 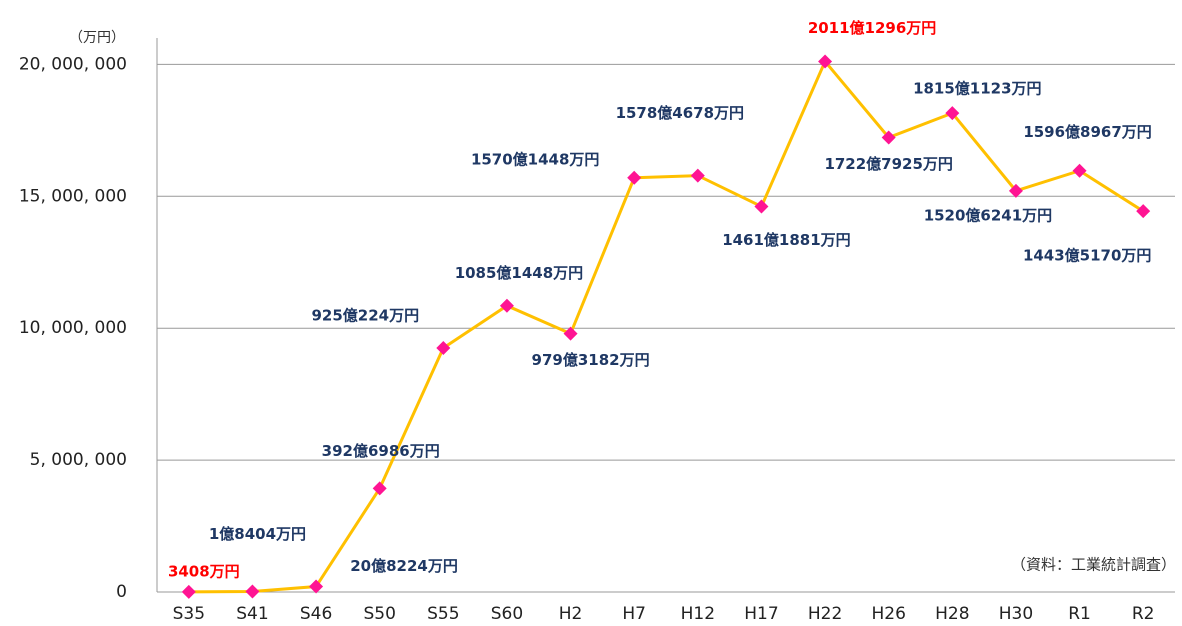 I want to click on source-note: （資料：工業統計調査）, so click(x=1093, y=565).